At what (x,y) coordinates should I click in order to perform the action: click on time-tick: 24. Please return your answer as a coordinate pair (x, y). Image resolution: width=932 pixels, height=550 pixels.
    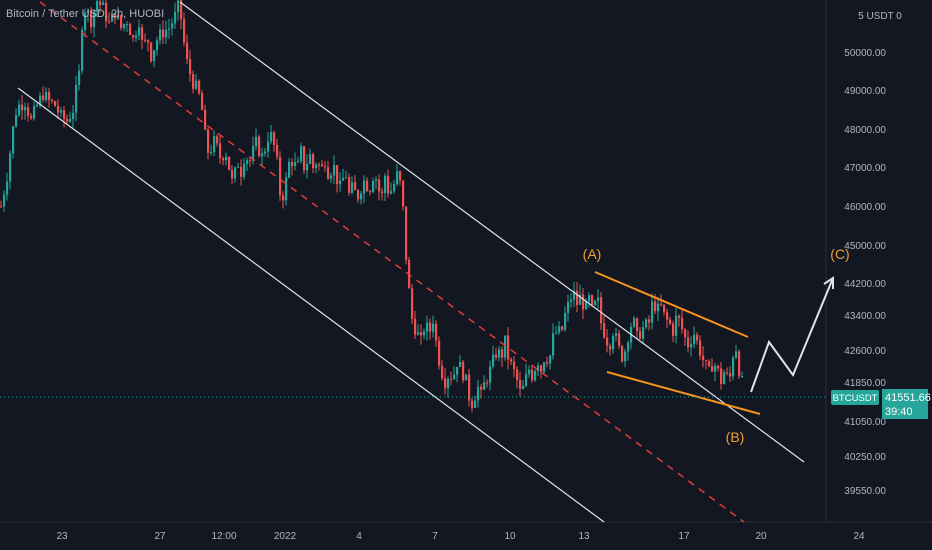
    Looking at the image, I should click on (859, 536).